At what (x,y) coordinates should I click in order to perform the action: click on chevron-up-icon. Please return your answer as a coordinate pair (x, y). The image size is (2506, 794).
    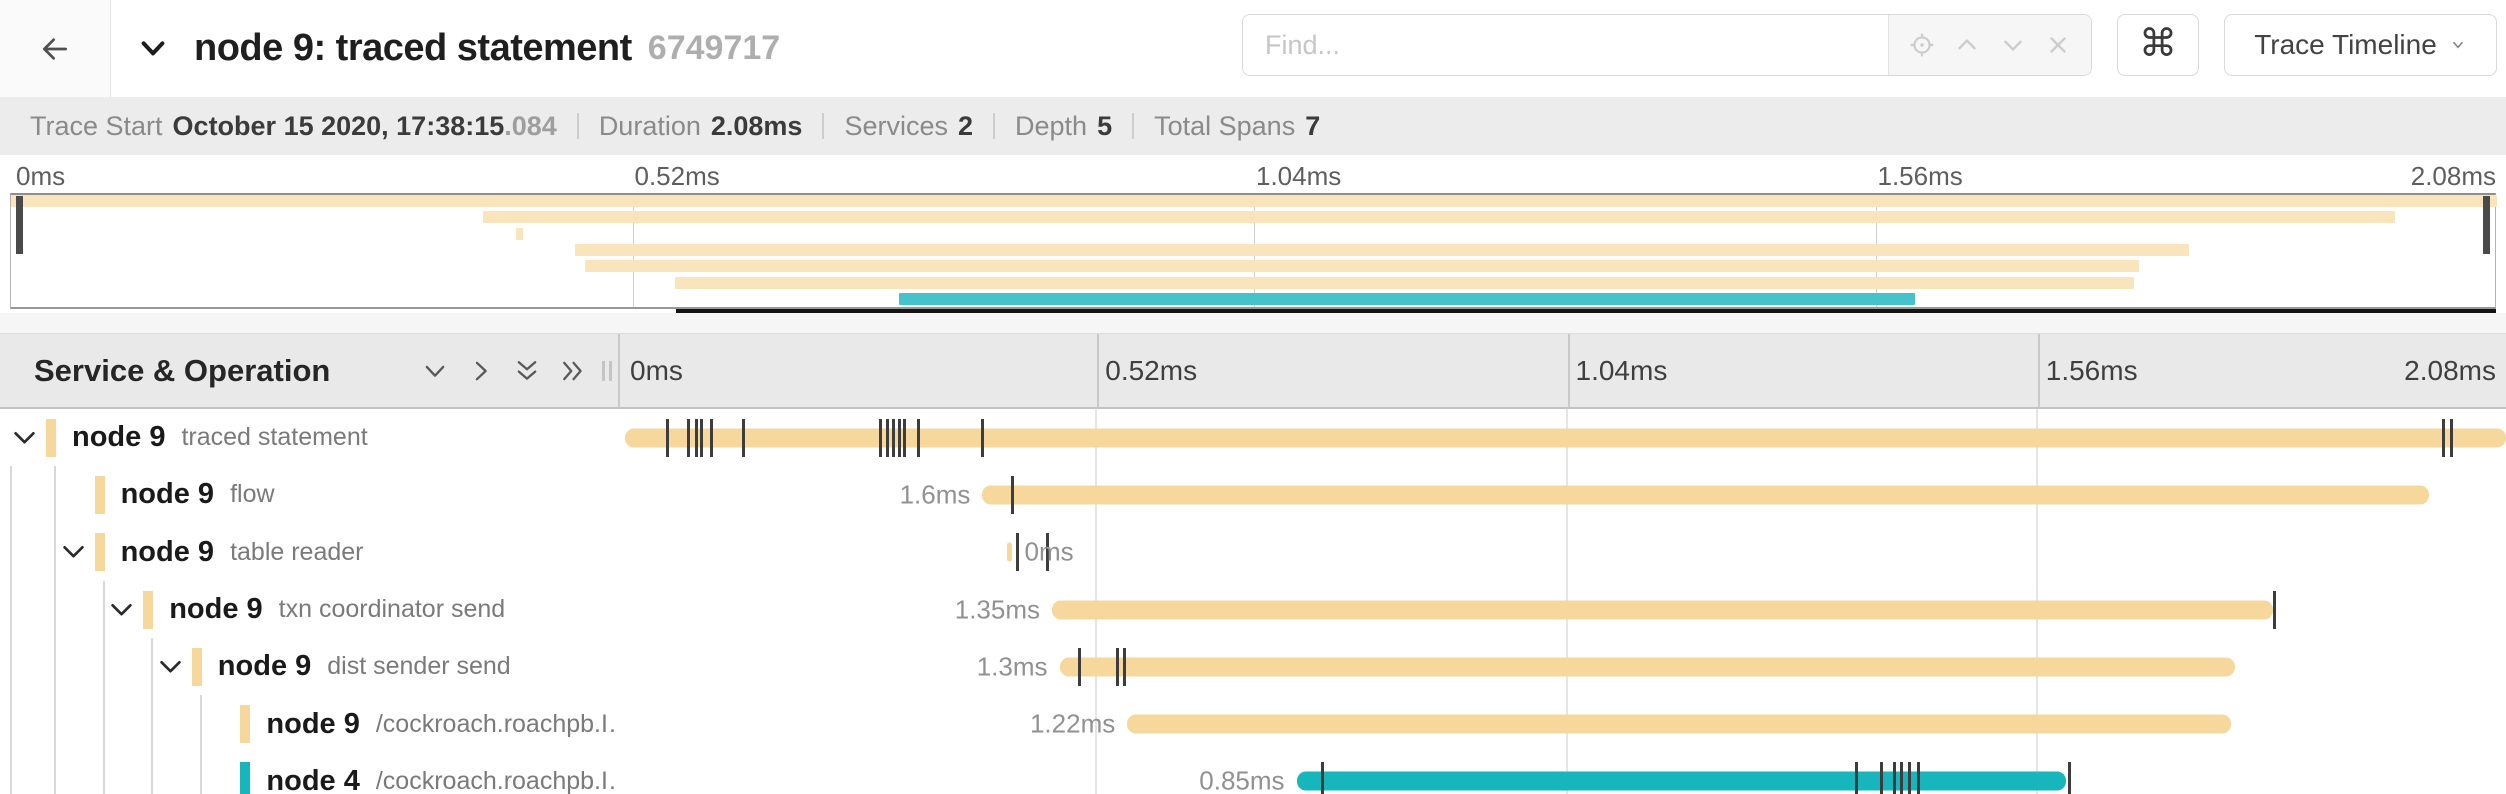
    Looking at the image, I should click on (1967, 45).